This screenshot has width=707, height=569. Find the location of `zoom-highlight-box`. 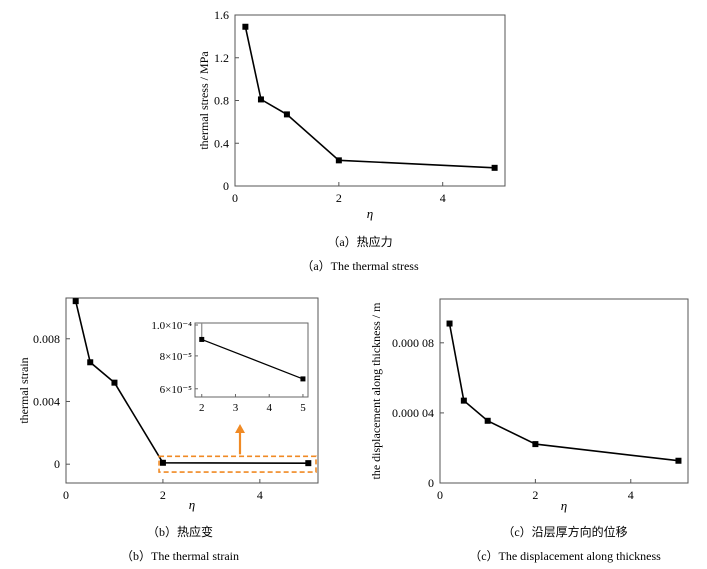

zoom-highlight-box is located at coordinates (237, 464).